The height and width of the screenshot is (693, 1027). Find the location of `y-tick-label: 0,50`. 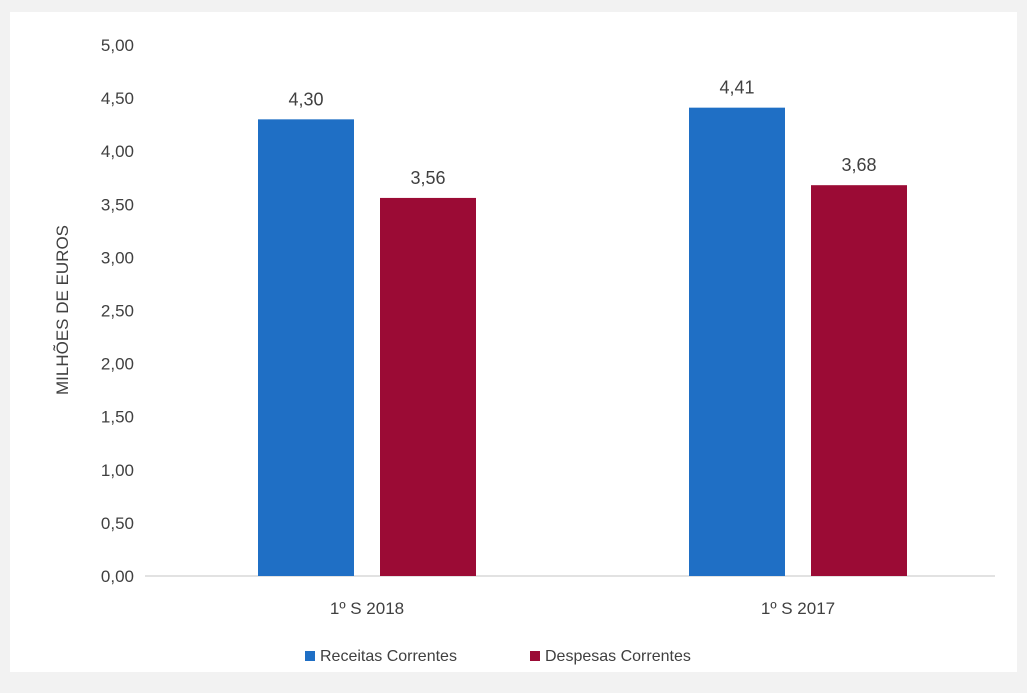

y-tick-label: 0,50 is located at coordinates (117, 523).